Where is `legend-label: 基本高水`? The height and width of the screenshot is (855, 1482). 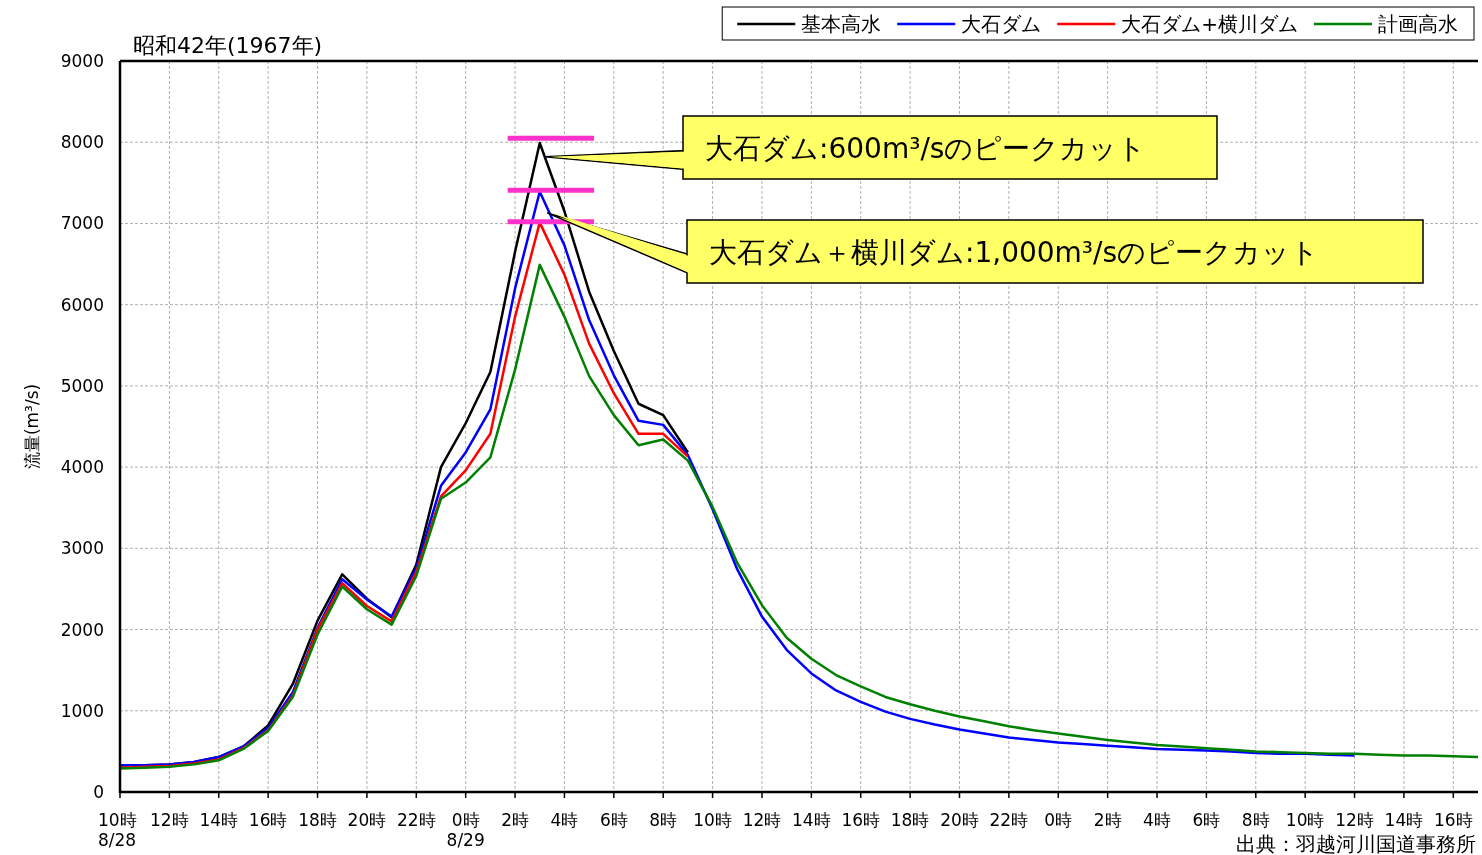 legend-label: 基本高水 is located at coordinates (841, 24).